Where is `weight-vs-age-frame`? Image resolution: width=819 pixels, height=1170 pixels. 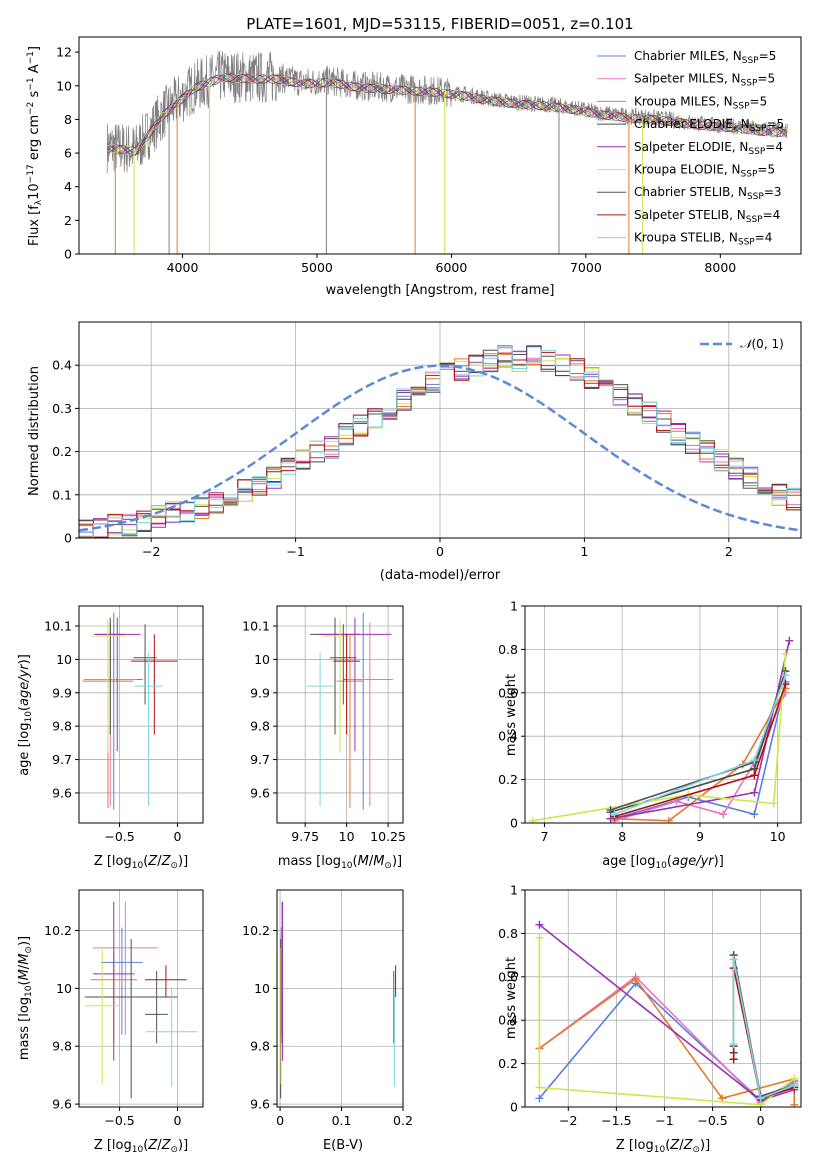
weight-vs-age-frame is located at coordinates (663, 714).